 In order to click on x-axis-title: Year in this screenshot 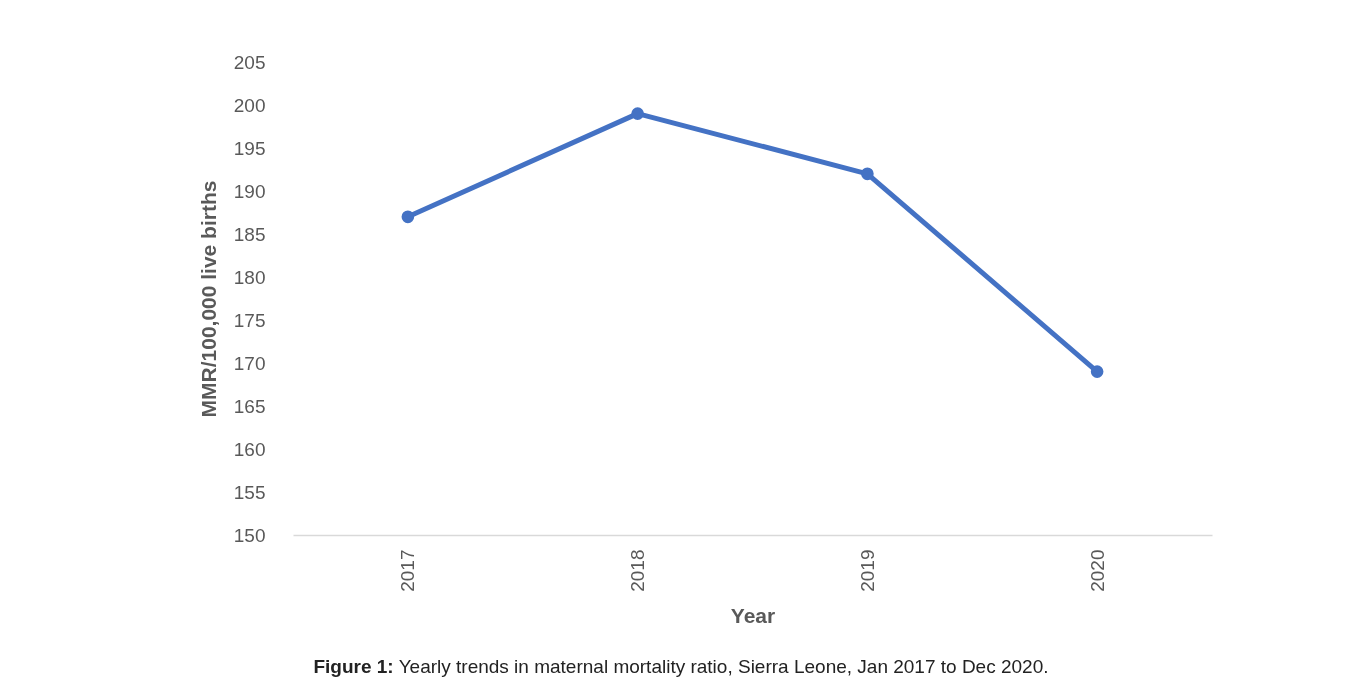, I will do `click(753, 615)`.